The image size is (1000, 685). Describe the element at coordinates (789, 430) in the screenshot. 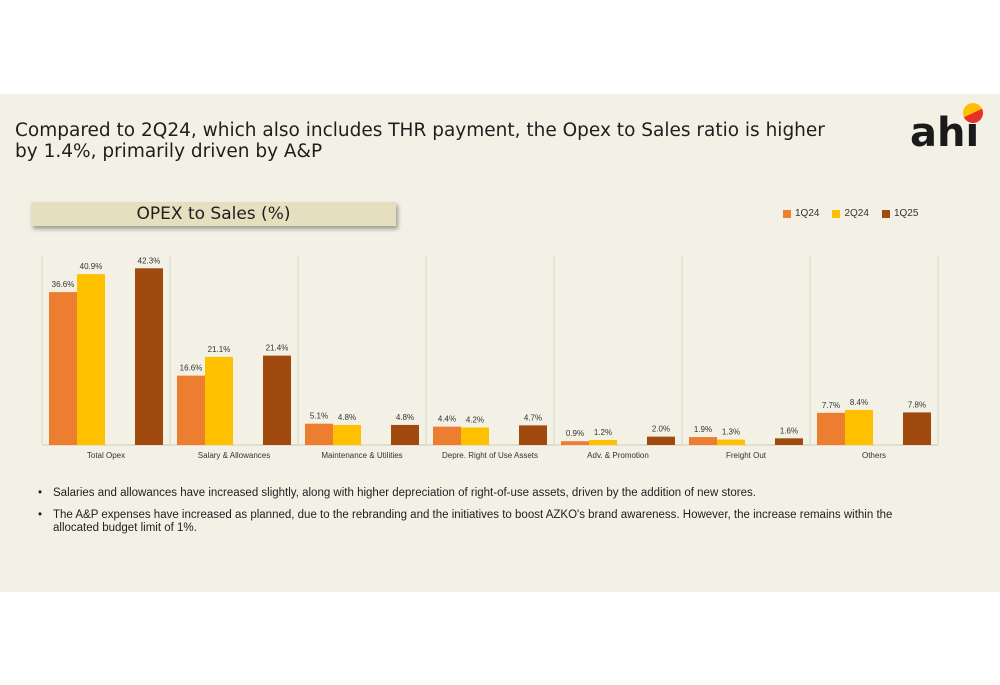

I see `data-label-freight-out-1q25: 1.6%` at that location.